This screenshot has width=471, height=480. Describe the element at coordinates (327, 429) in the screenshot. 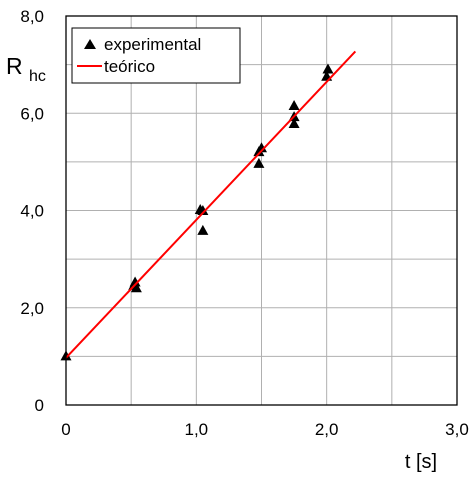

I see `x-tick-label-2: 2,0` at that location.